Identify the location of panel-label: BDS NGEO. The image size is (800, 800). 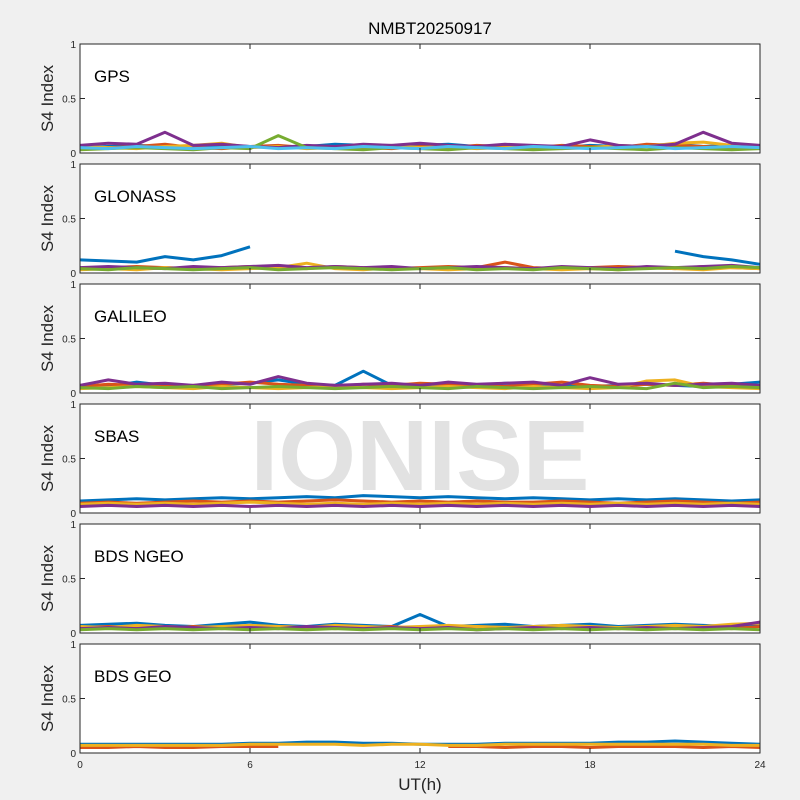
(139, 556).